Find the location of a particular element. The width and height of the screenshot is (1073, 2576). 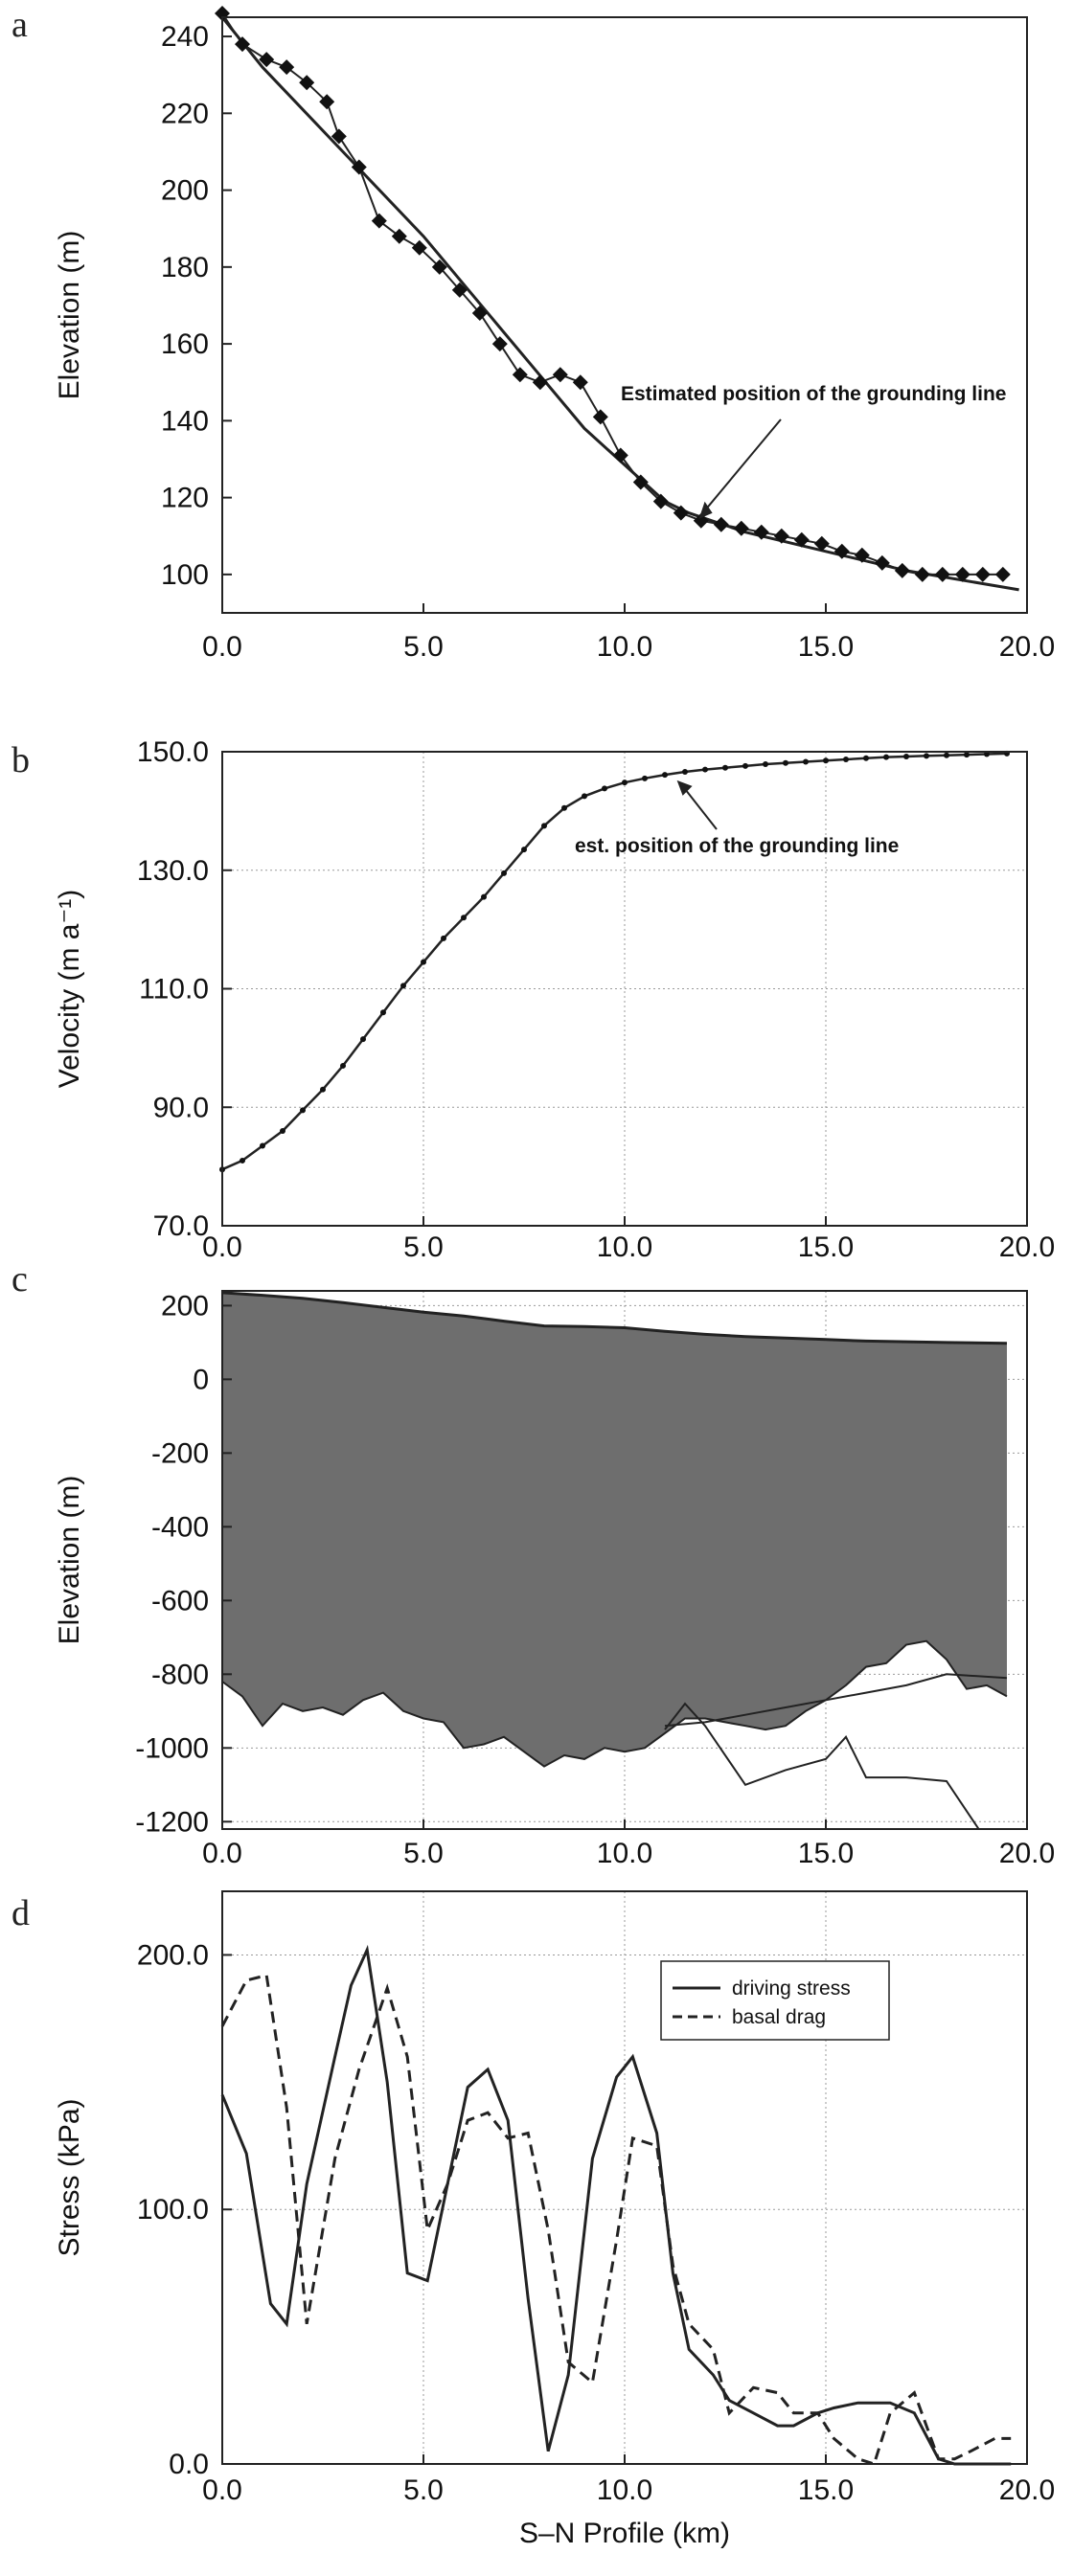

panel-letter: b is located at coordinates (20, 760).